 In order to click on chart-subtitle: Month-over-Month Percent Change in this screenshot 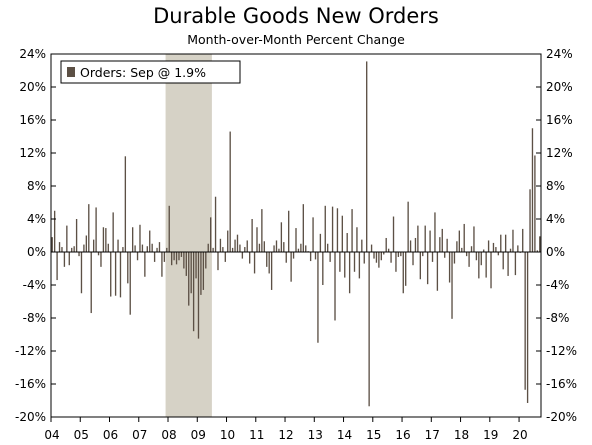, I will do `click(296, 39)`.